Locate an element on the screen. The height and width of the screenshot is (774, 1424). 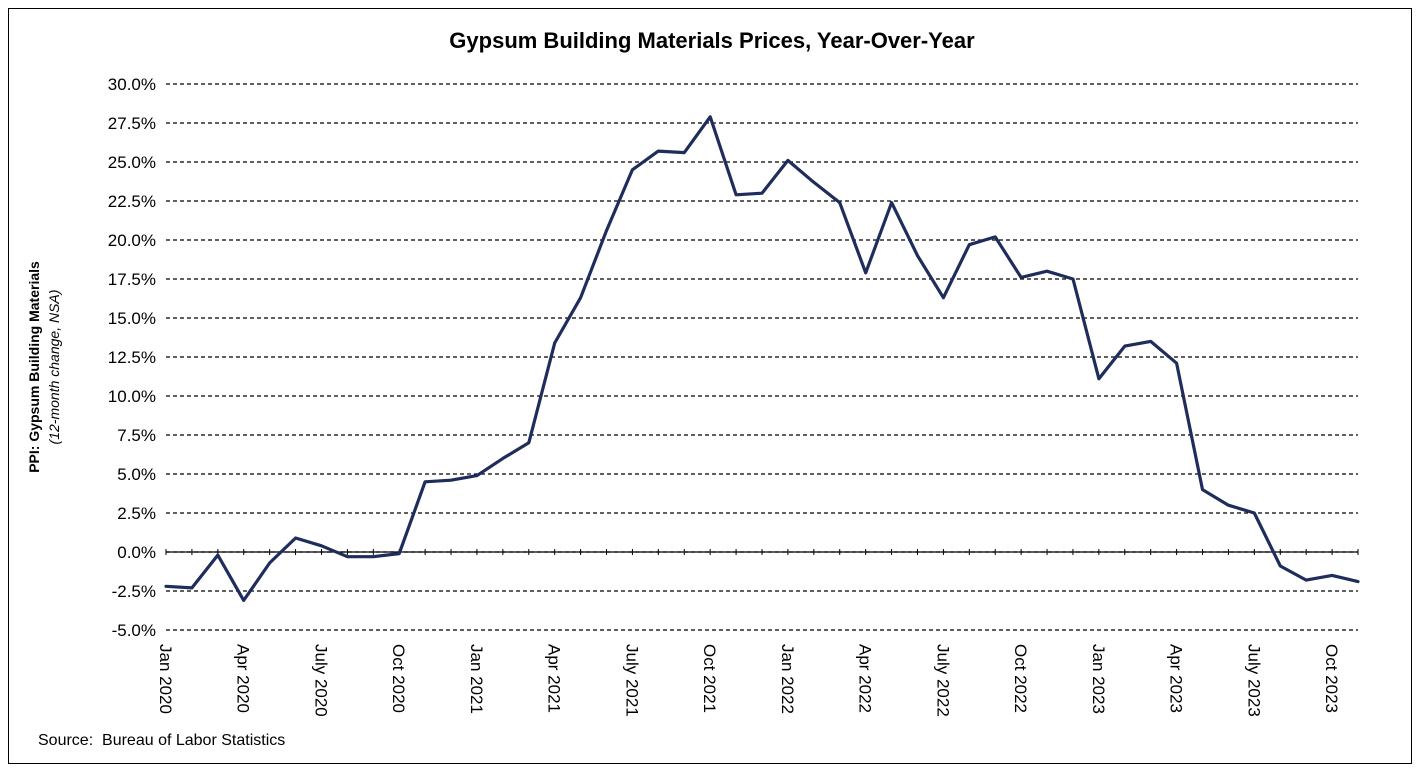
x-tick-label: Jan 2021 is located at coordinates (476, 679).